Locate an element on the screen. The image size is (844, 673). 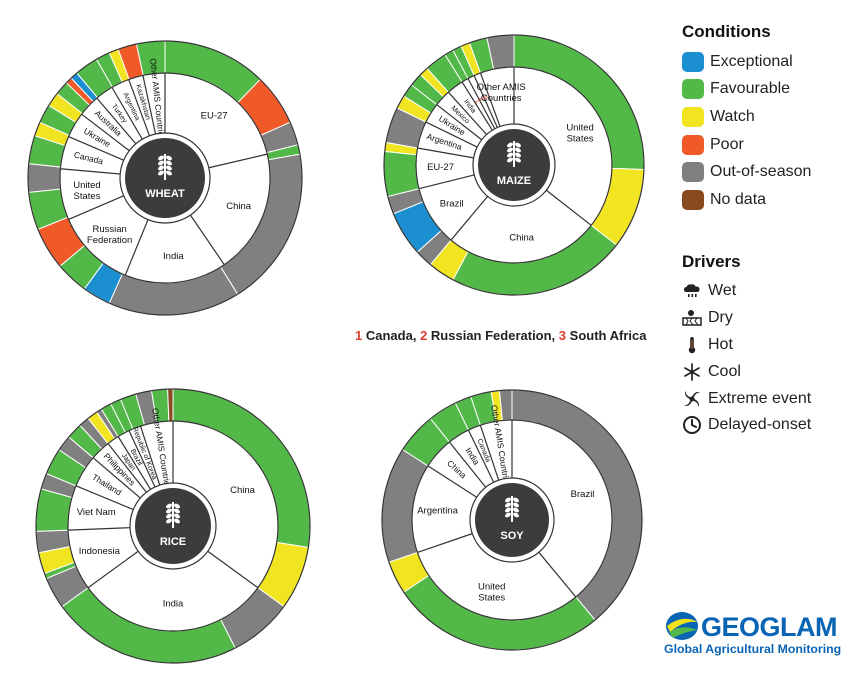
country-label: Argentina is located at coordinates (437, 510).